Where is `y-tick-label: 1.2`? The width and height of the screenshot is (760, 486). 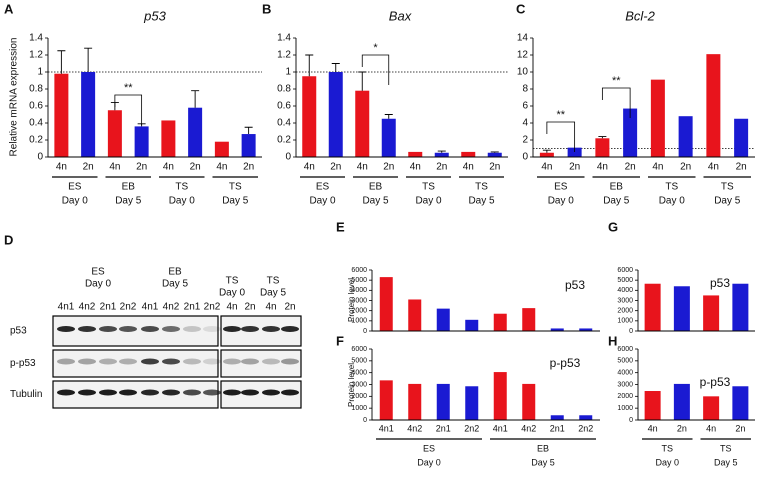
y-tick-label: 1.2 is located at coordinates (284, 55).